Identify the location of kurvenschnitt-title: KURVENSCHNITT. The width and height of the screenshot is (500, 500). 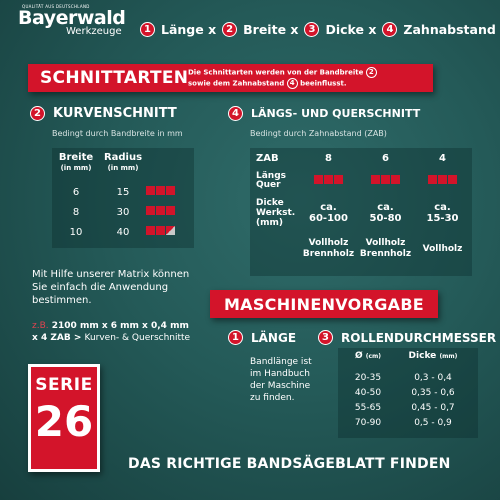
(115, 113).